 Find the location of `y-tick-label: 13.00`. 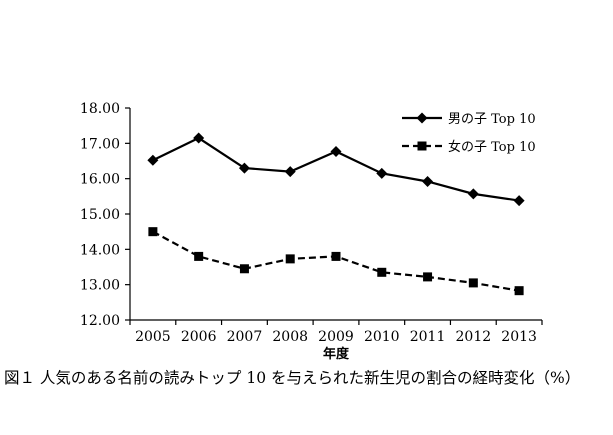

y-tick-label: 13.00 is located at coordinates (100, 286).